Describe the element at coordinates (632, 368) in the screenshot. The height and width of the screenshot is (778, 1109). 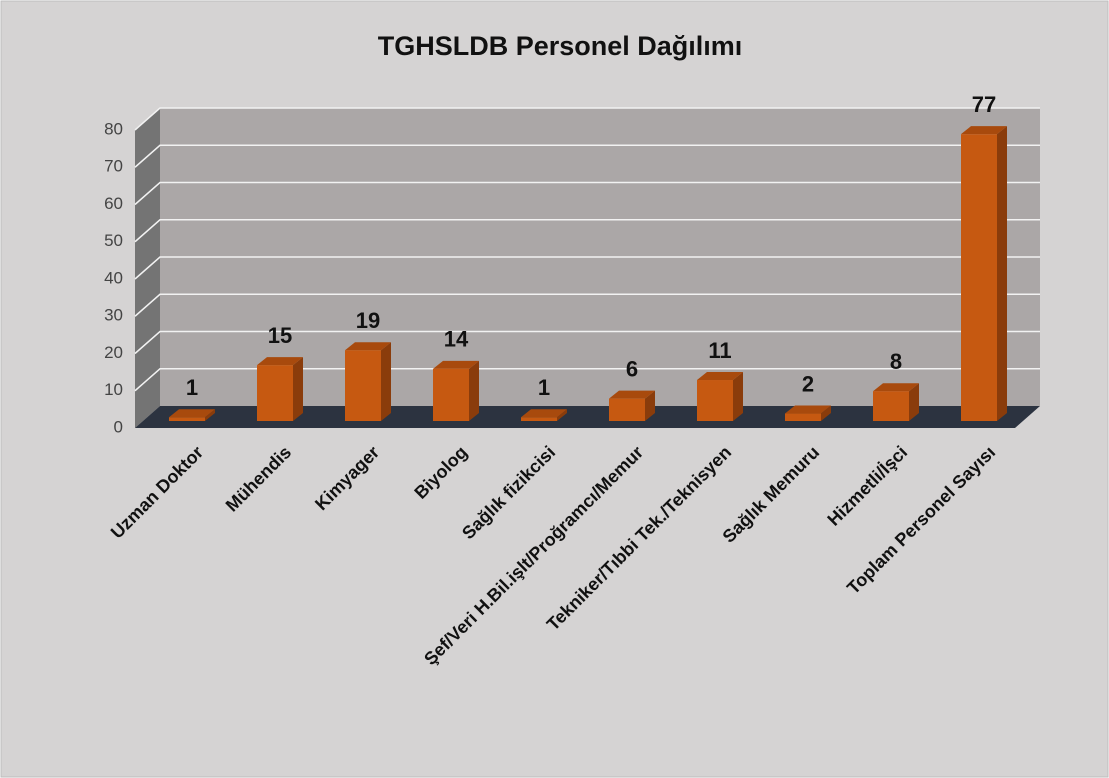
I see `data-label: 6` at that location.